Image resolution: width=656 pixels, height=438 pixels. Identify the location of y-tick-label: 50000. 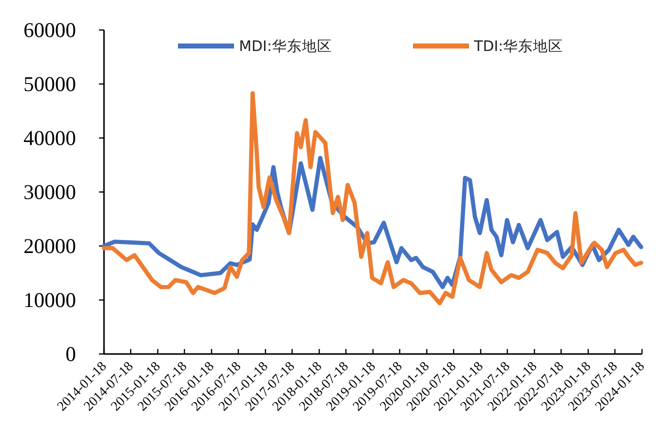
(50, 84).